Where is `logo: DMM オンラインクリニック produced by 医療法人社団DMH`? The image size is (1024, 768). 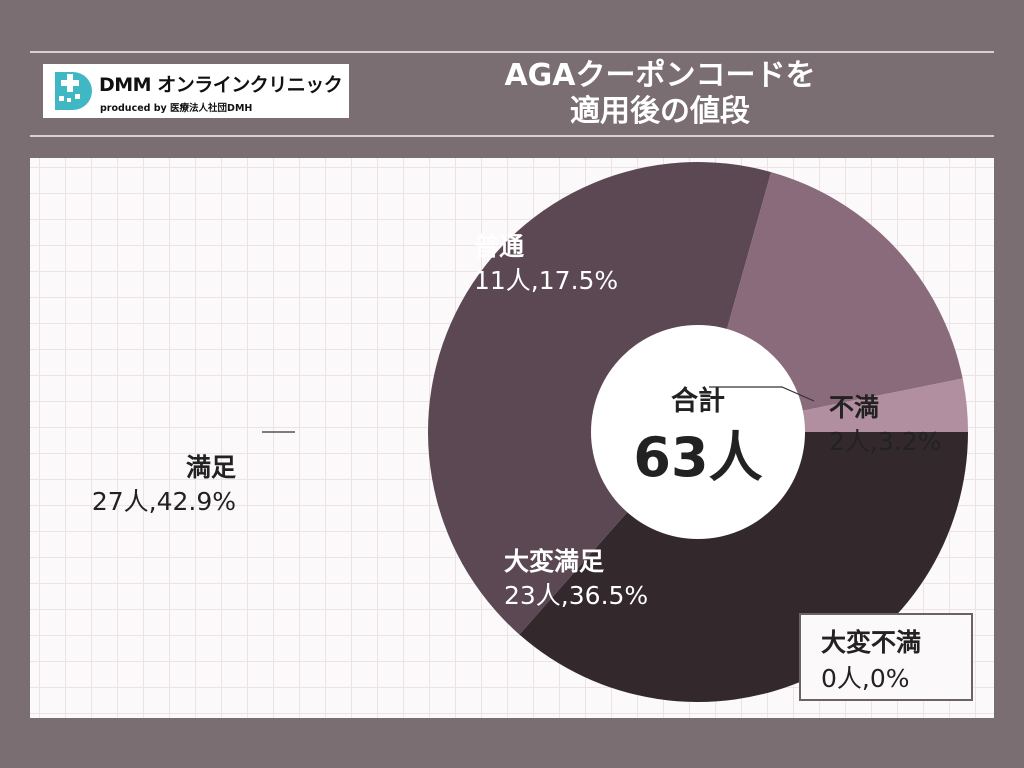
logo: DMM オンラインクリニック produced by 医療法人社団DMH is located at coordinates (196, 91).